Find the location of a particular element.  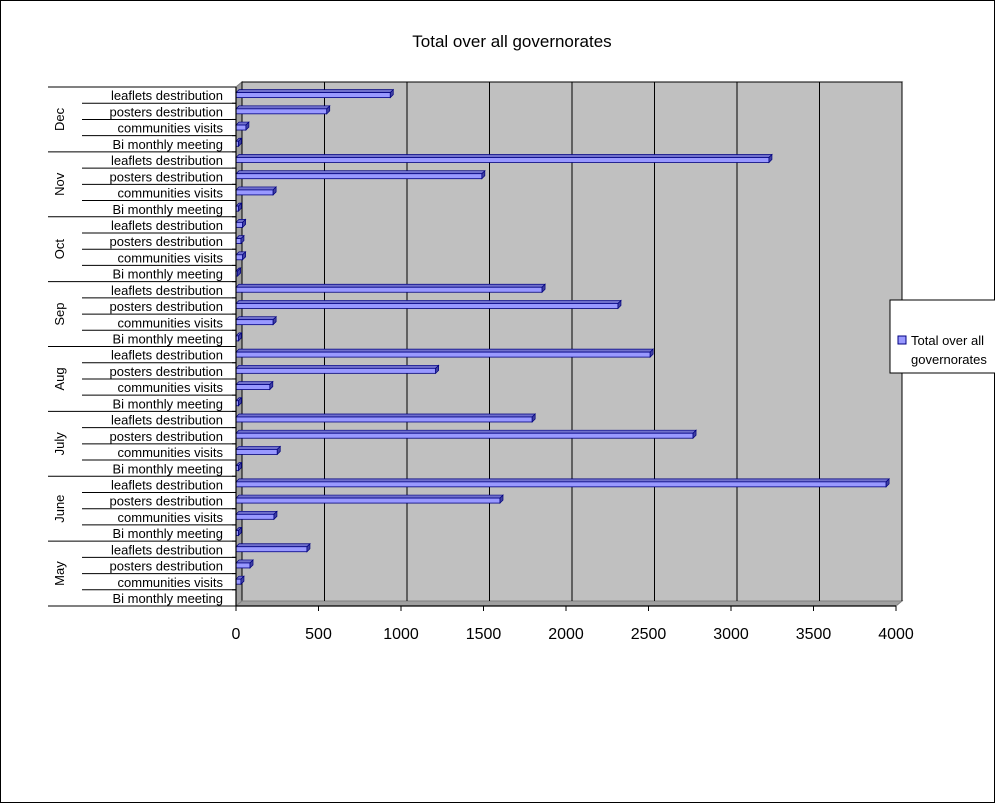

x-tick-label: 2500 is located at coordinates (649, 634).